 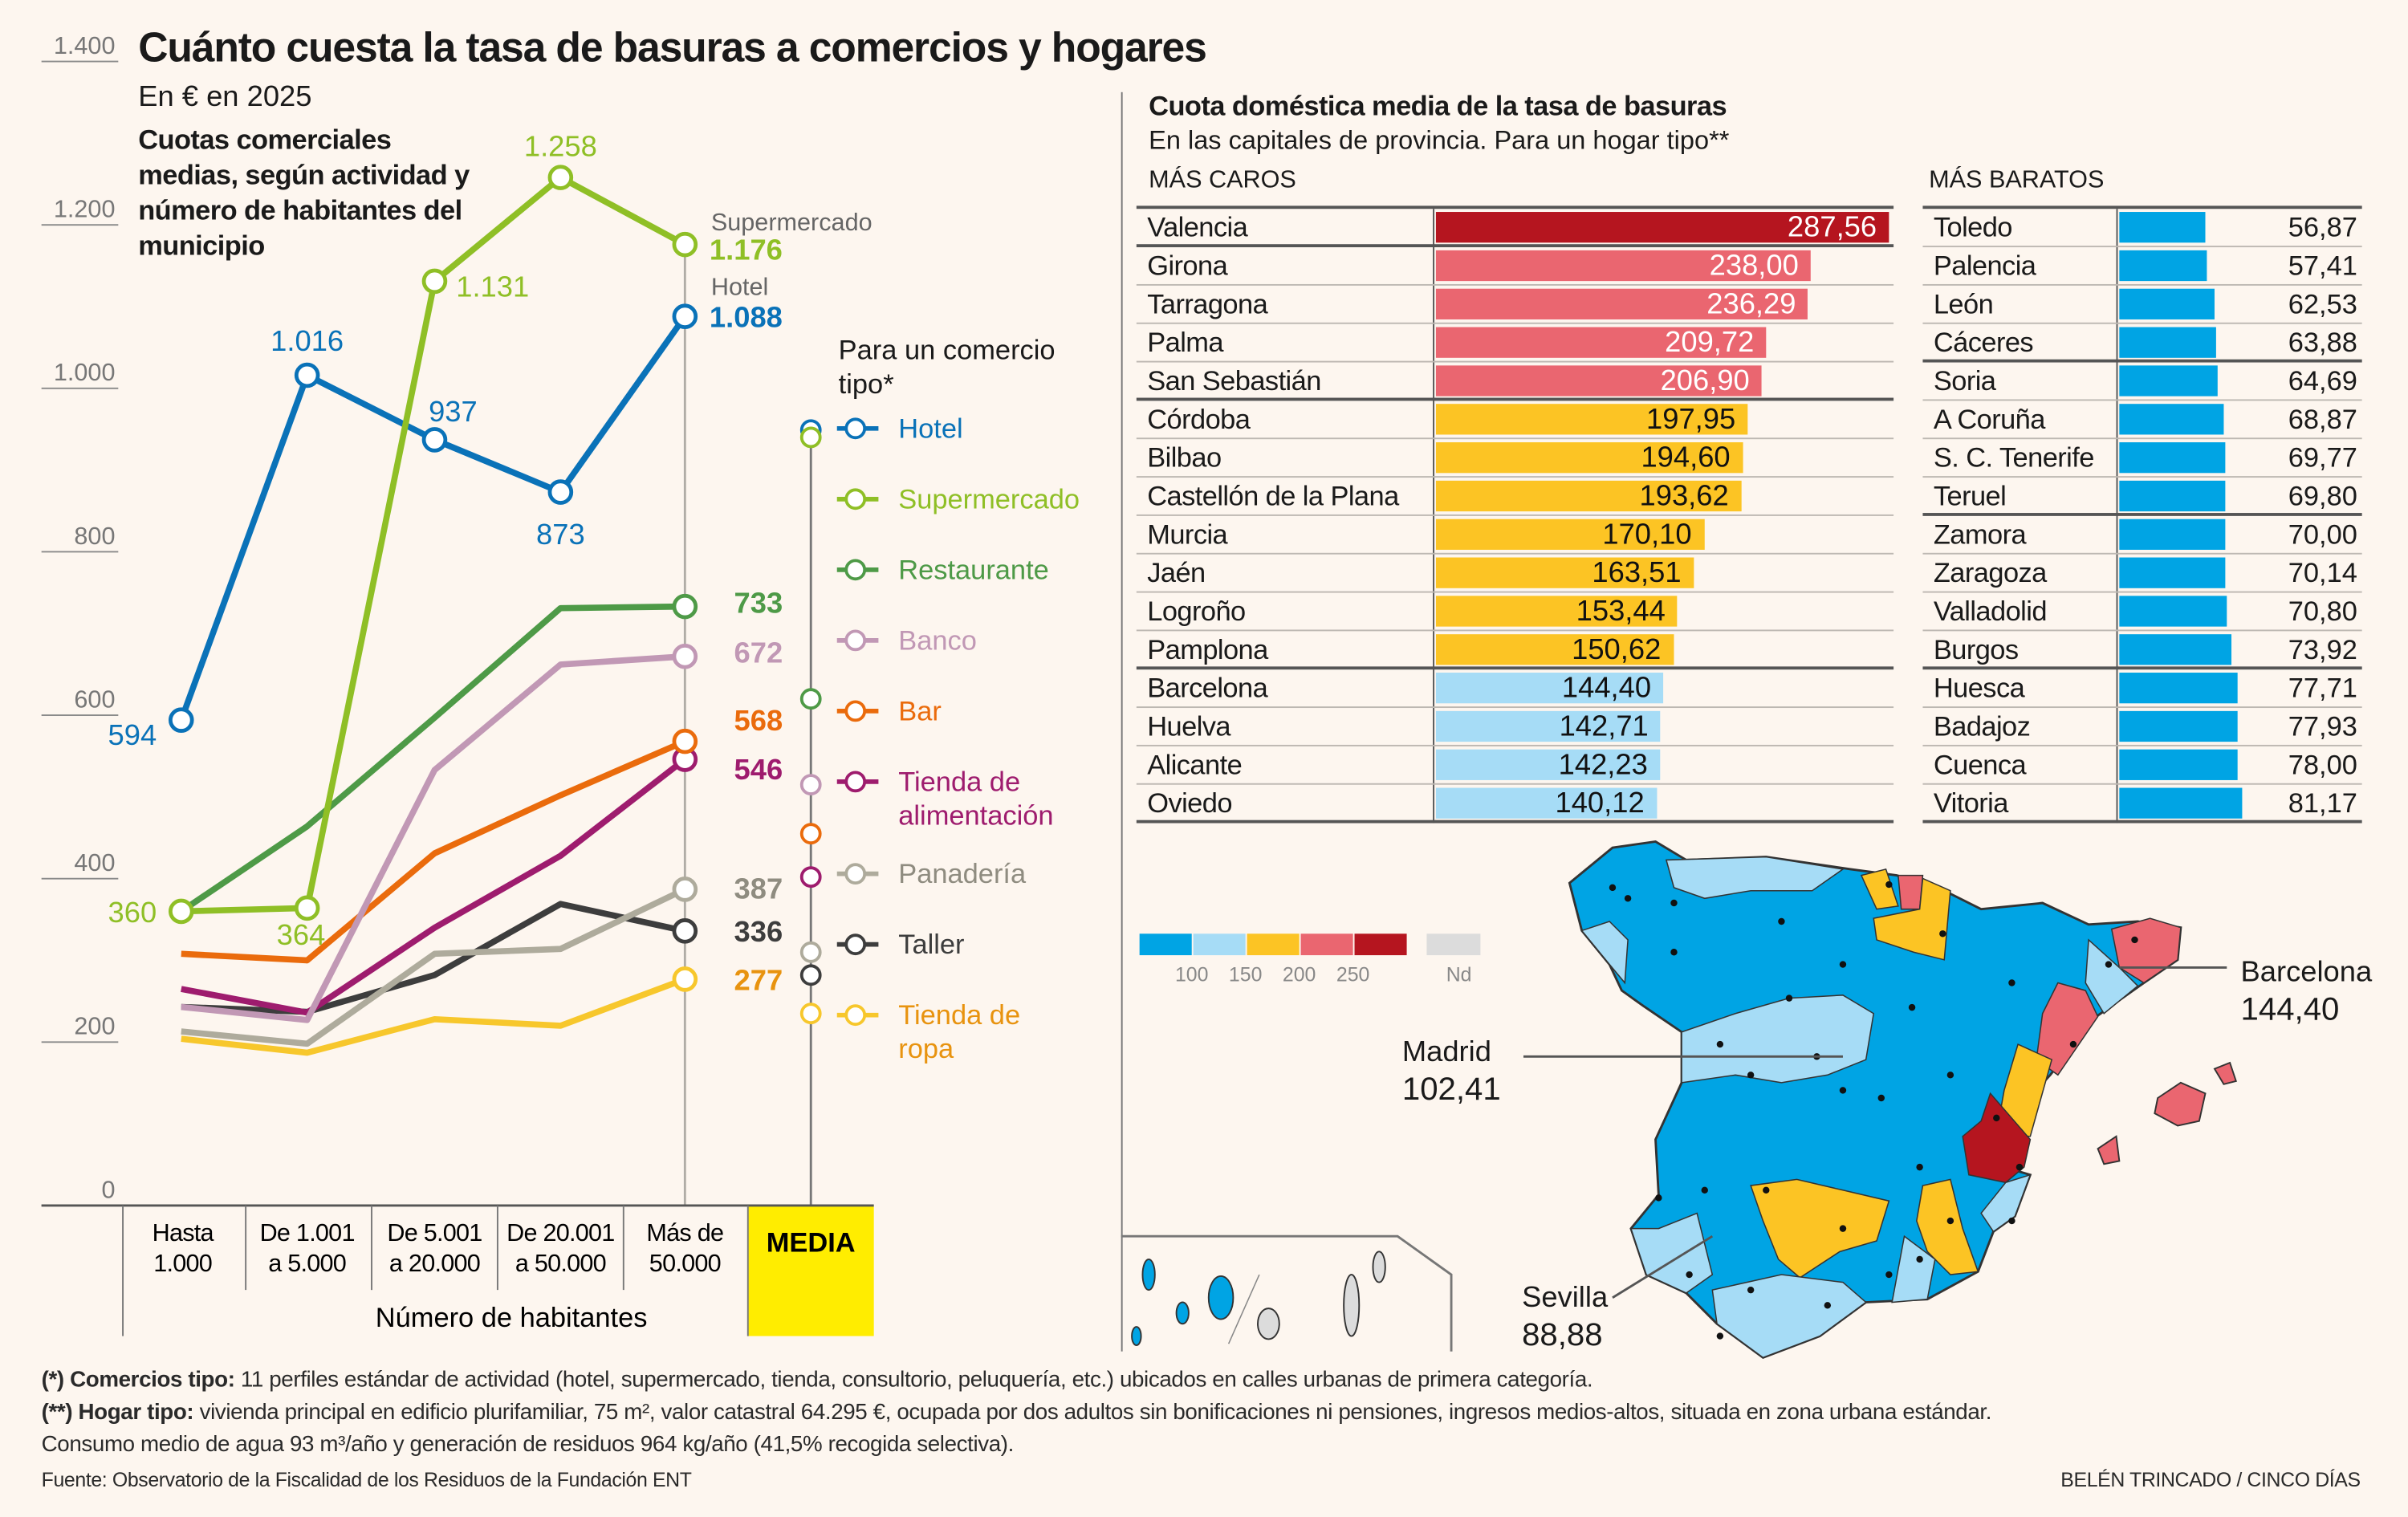 I want to click on map-legend-label: 200, so click(x=1299, y=975).